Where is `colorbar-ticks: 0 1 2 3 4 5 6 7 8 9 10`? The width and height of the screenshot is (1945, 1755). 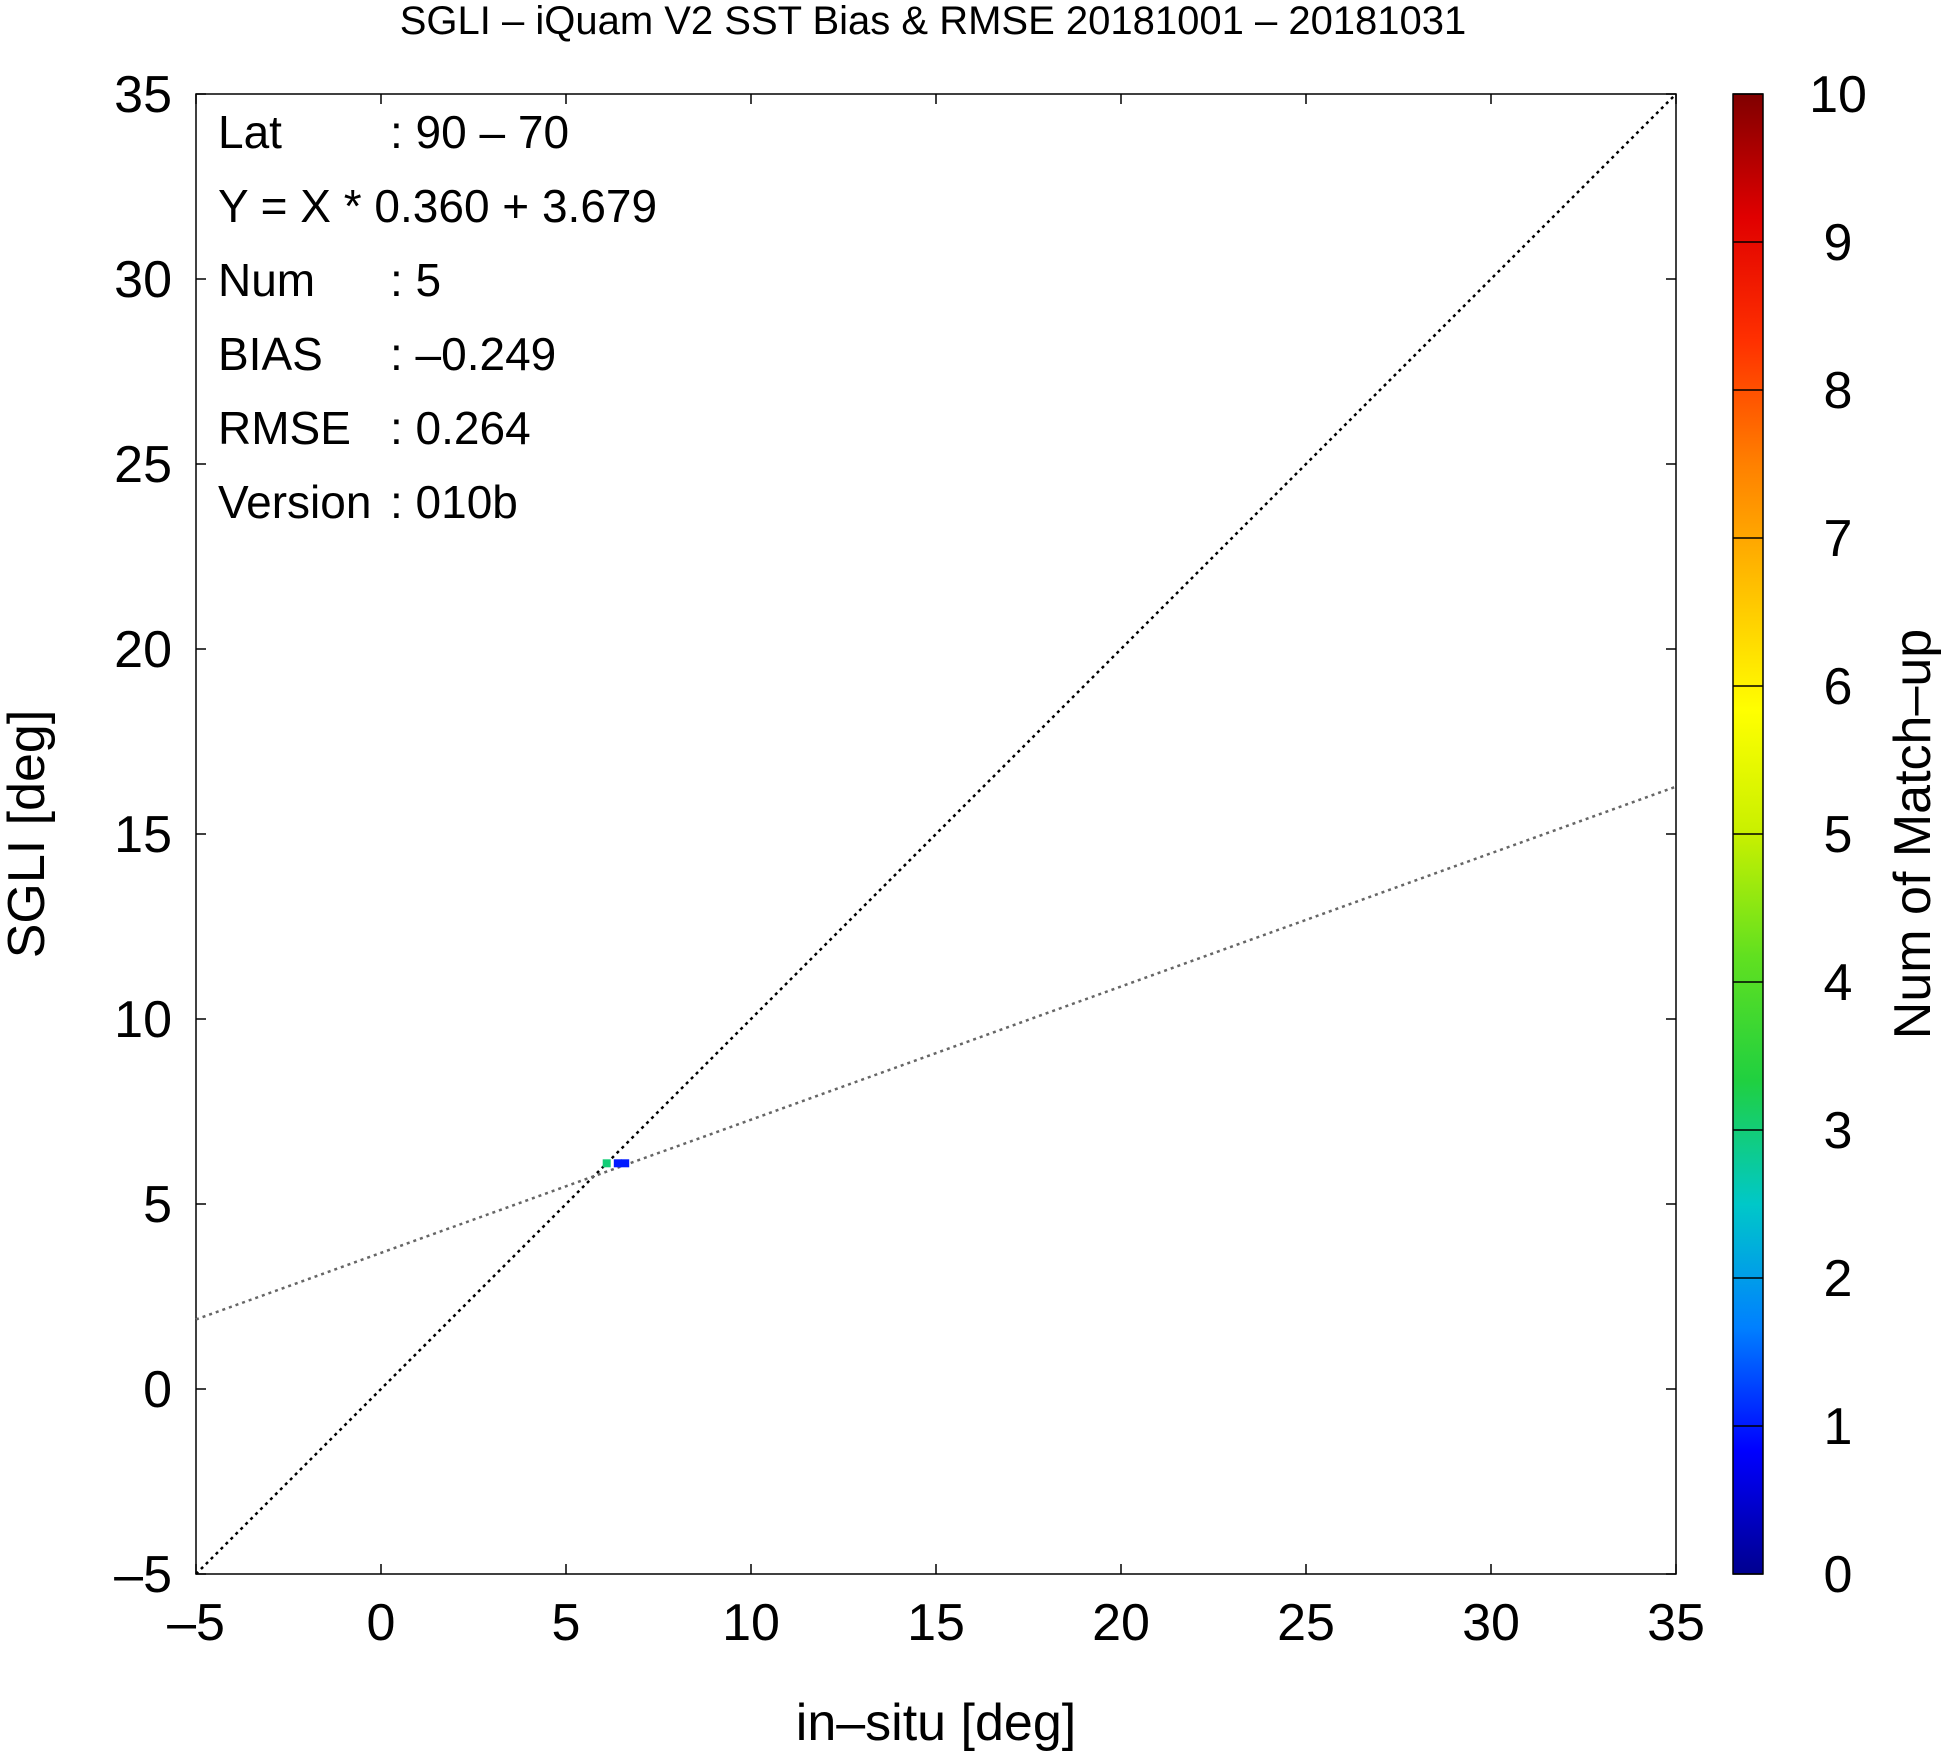 colorbar-ticks: 0 1 2 3 4 5 6 7 8 9 10 is located at coordinates (1800, 835).